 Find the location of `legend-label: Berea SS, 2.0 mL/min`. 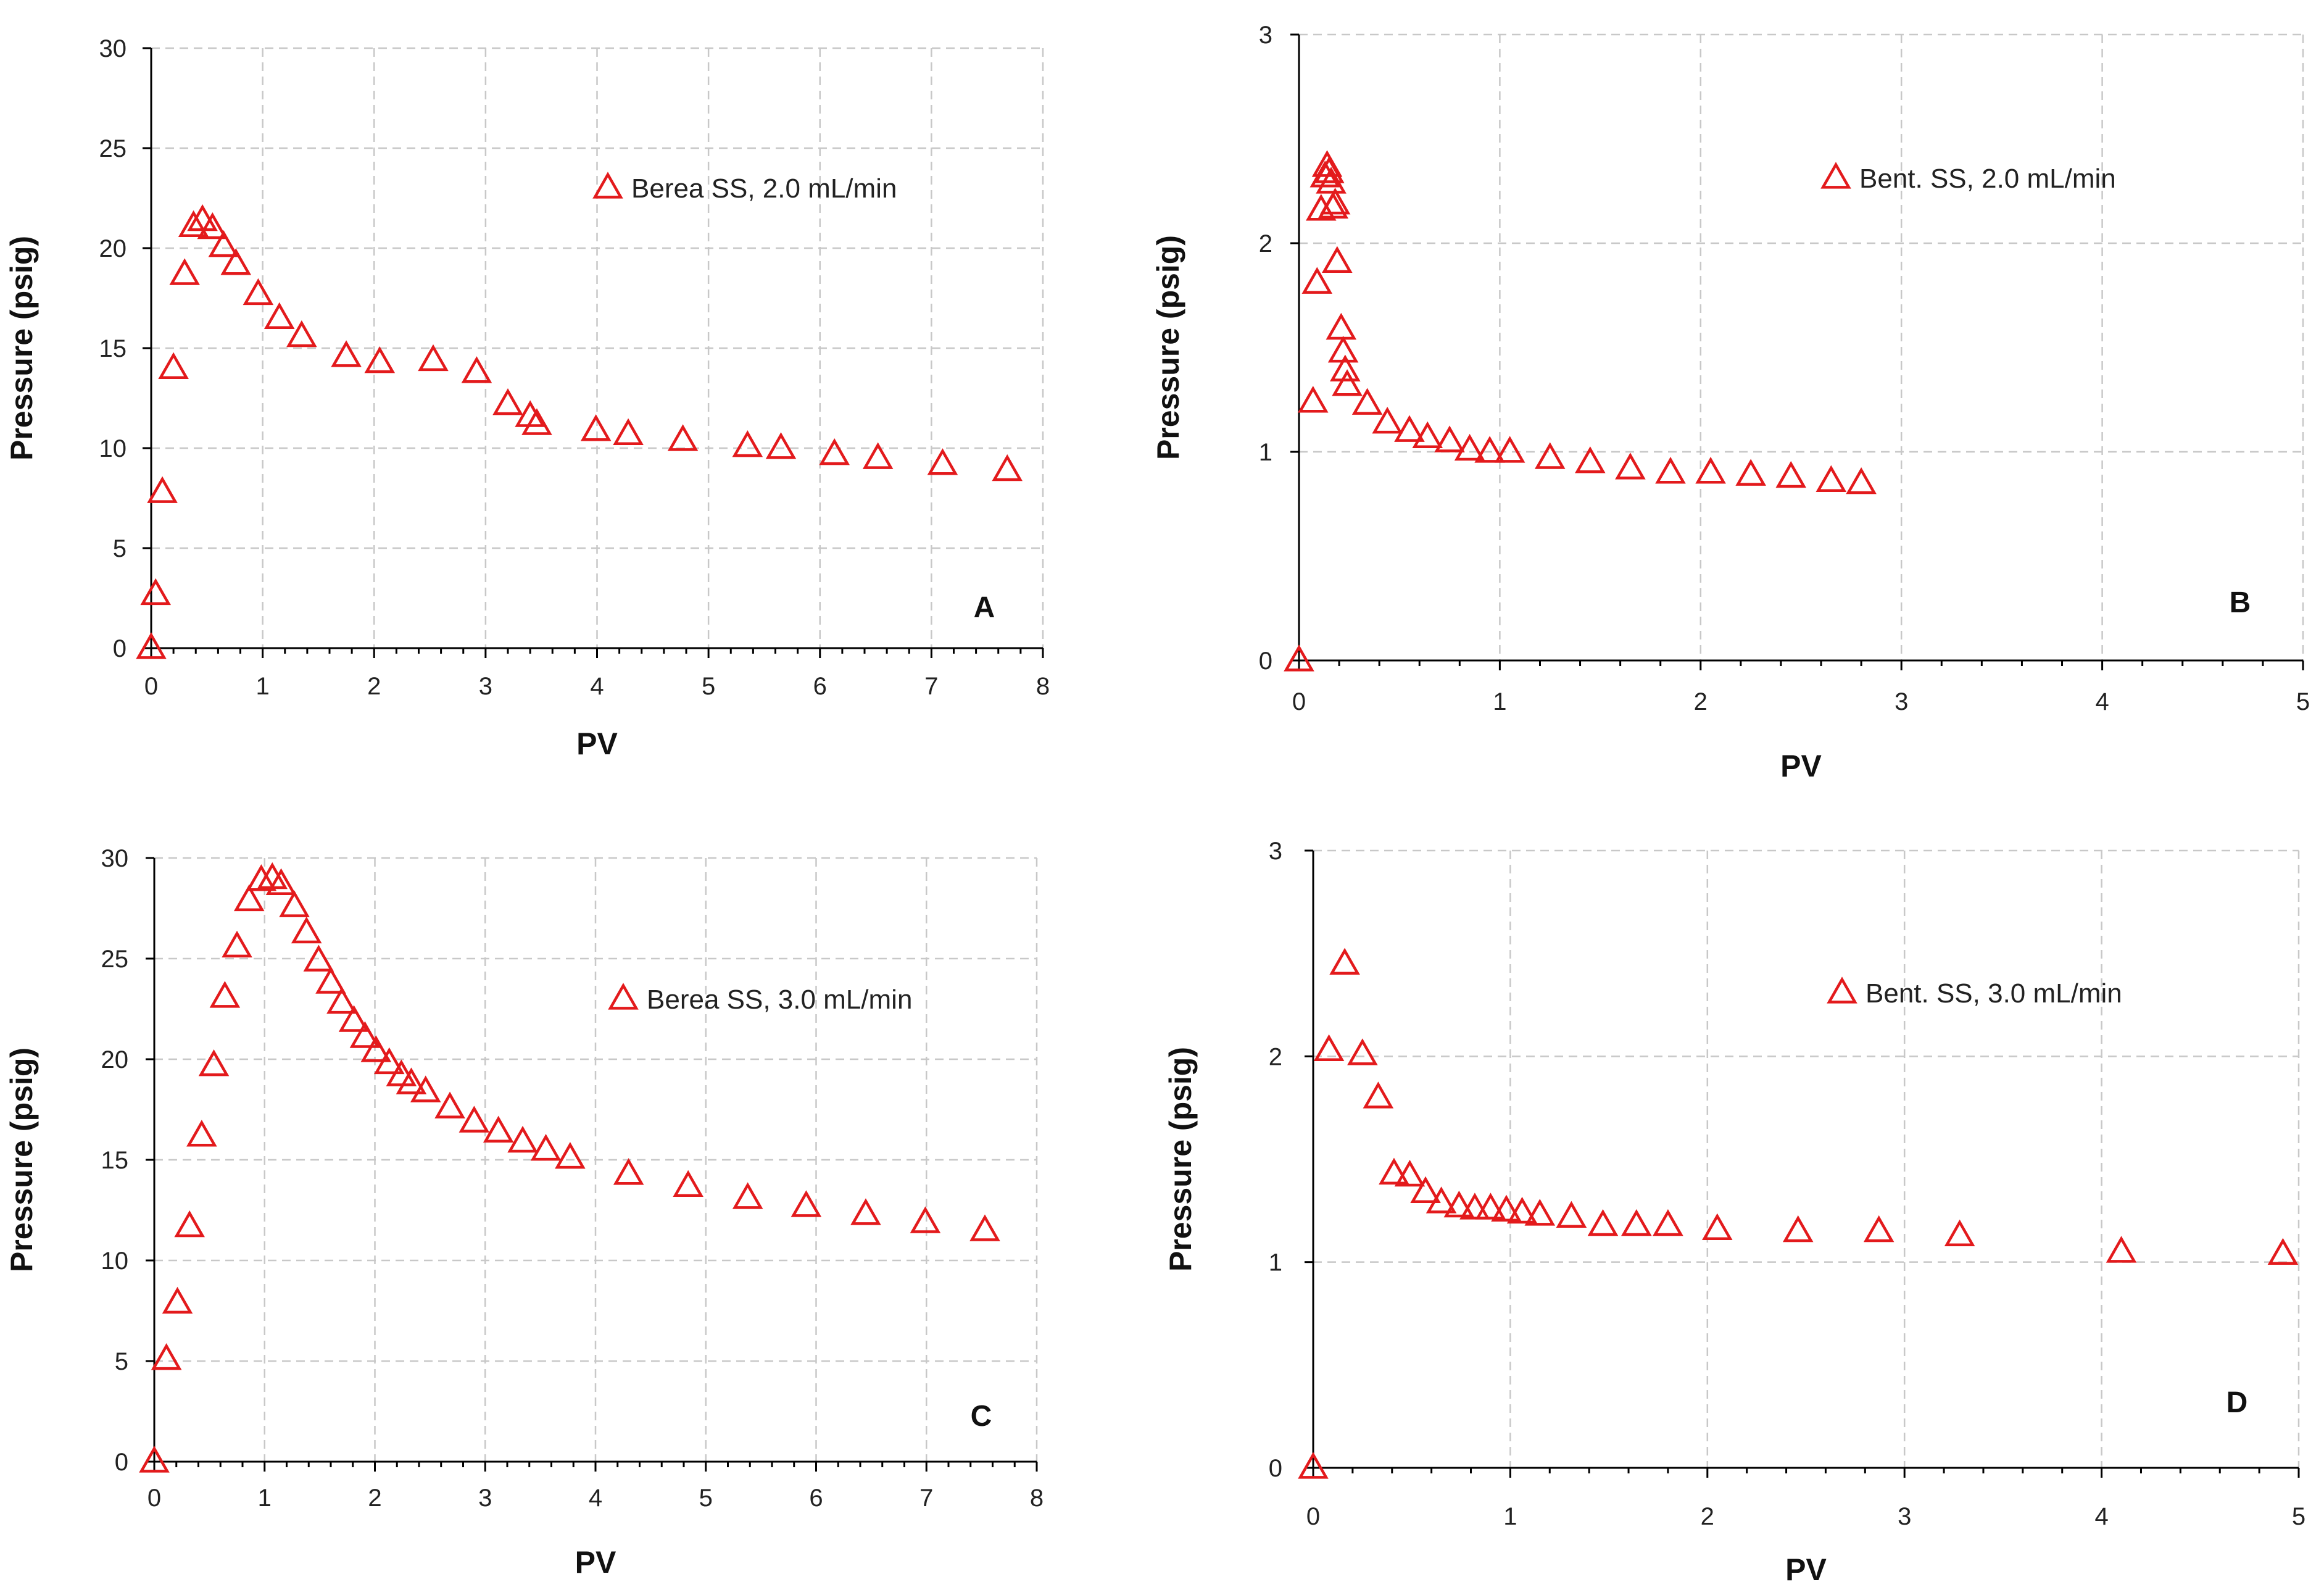

legend-label: Berea SS, 2.0 mL/min is located at coordinates (764, 188).